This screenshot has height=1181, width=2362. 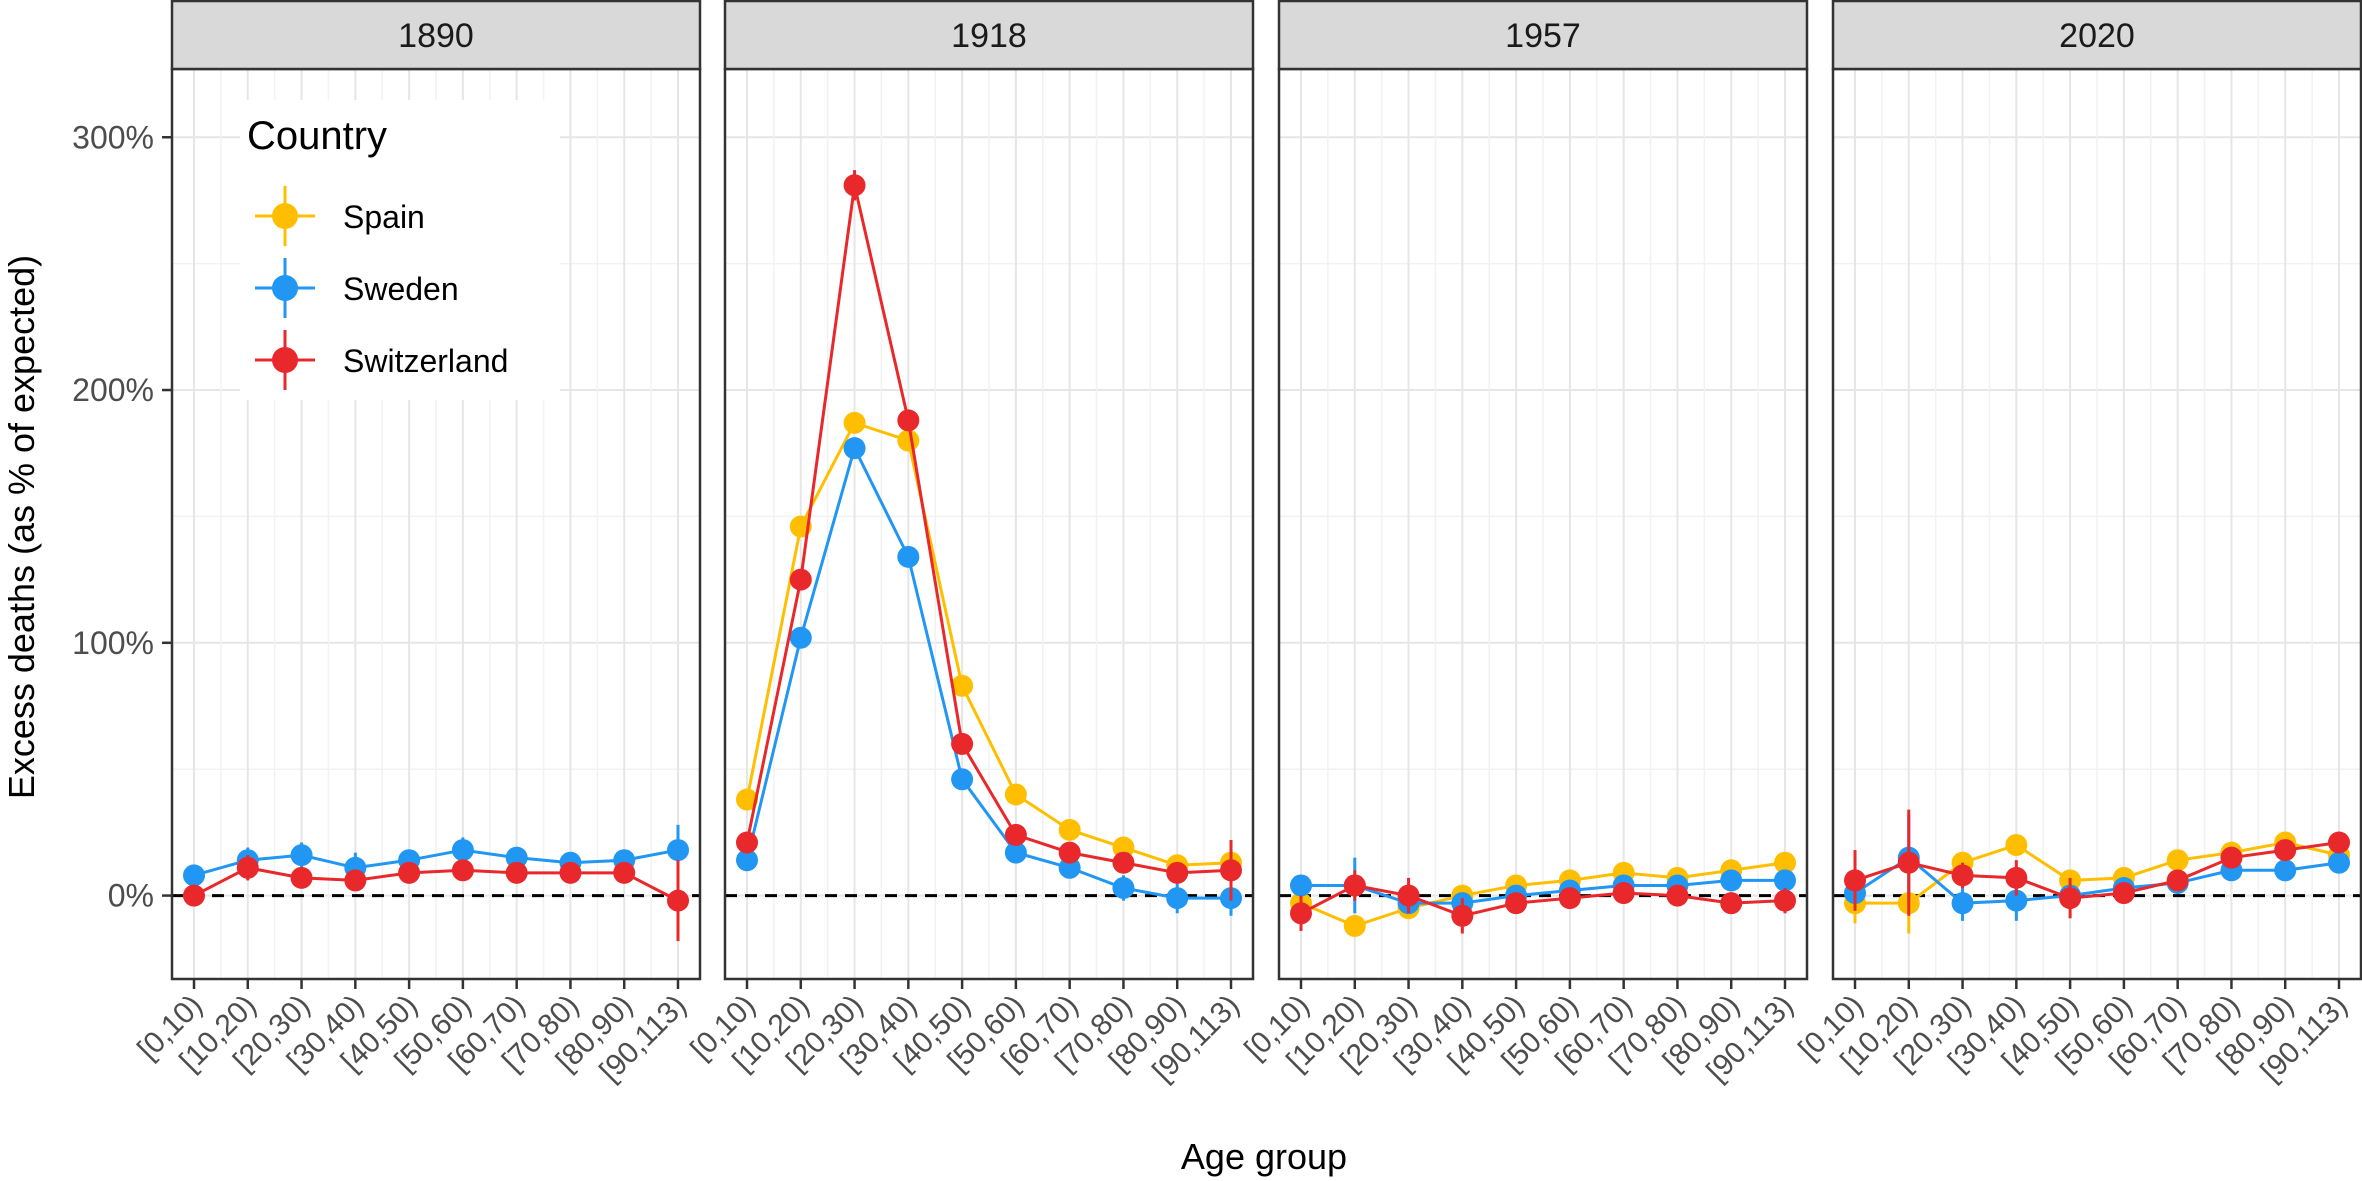 What do you see at coordinates (285, 216) in the screenshot?
I see `legend-point-key` at bounding box center [285, 216].